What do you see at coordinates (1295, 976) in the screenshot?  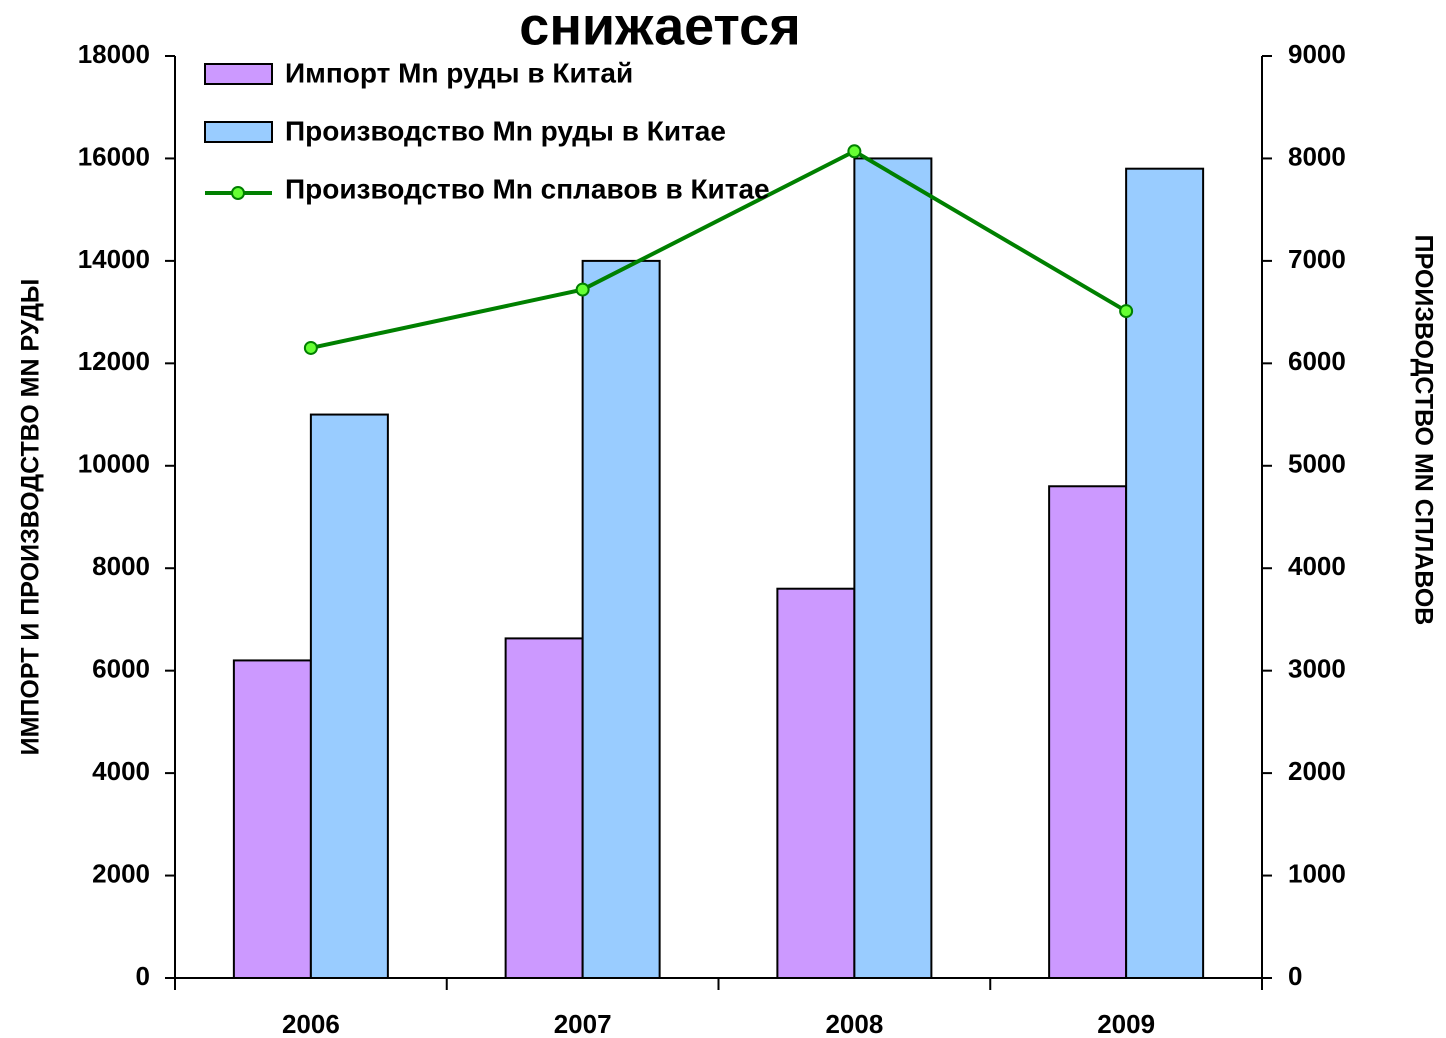 I see `y2-tick-label: 0` at bounding box center [1295, 976].